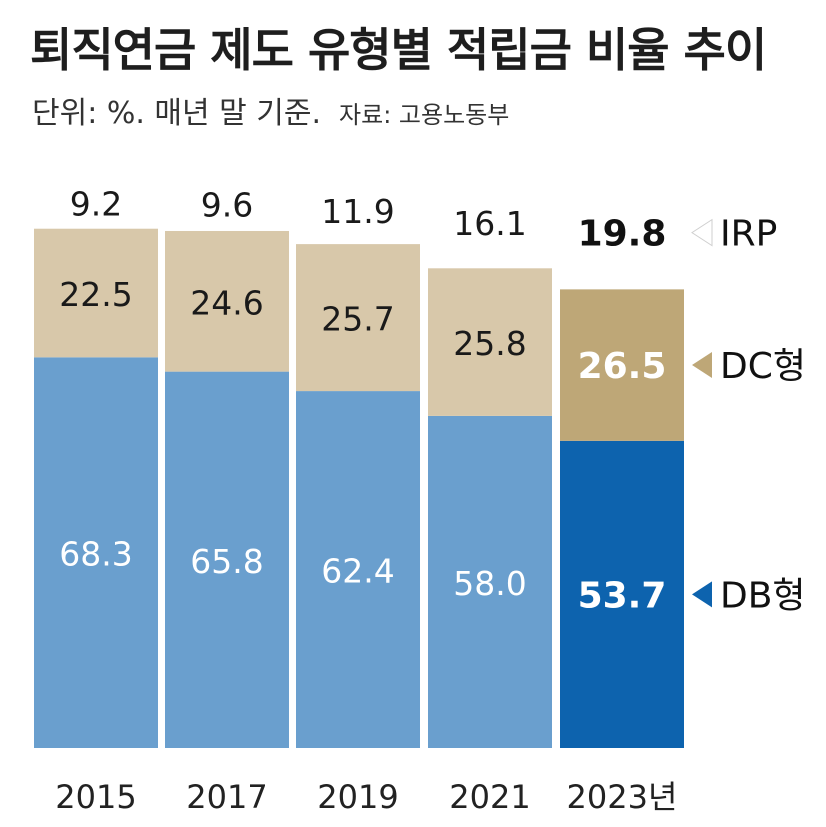  I want to click on value-label-dc-2023-: 26.5, so click(622, 366).